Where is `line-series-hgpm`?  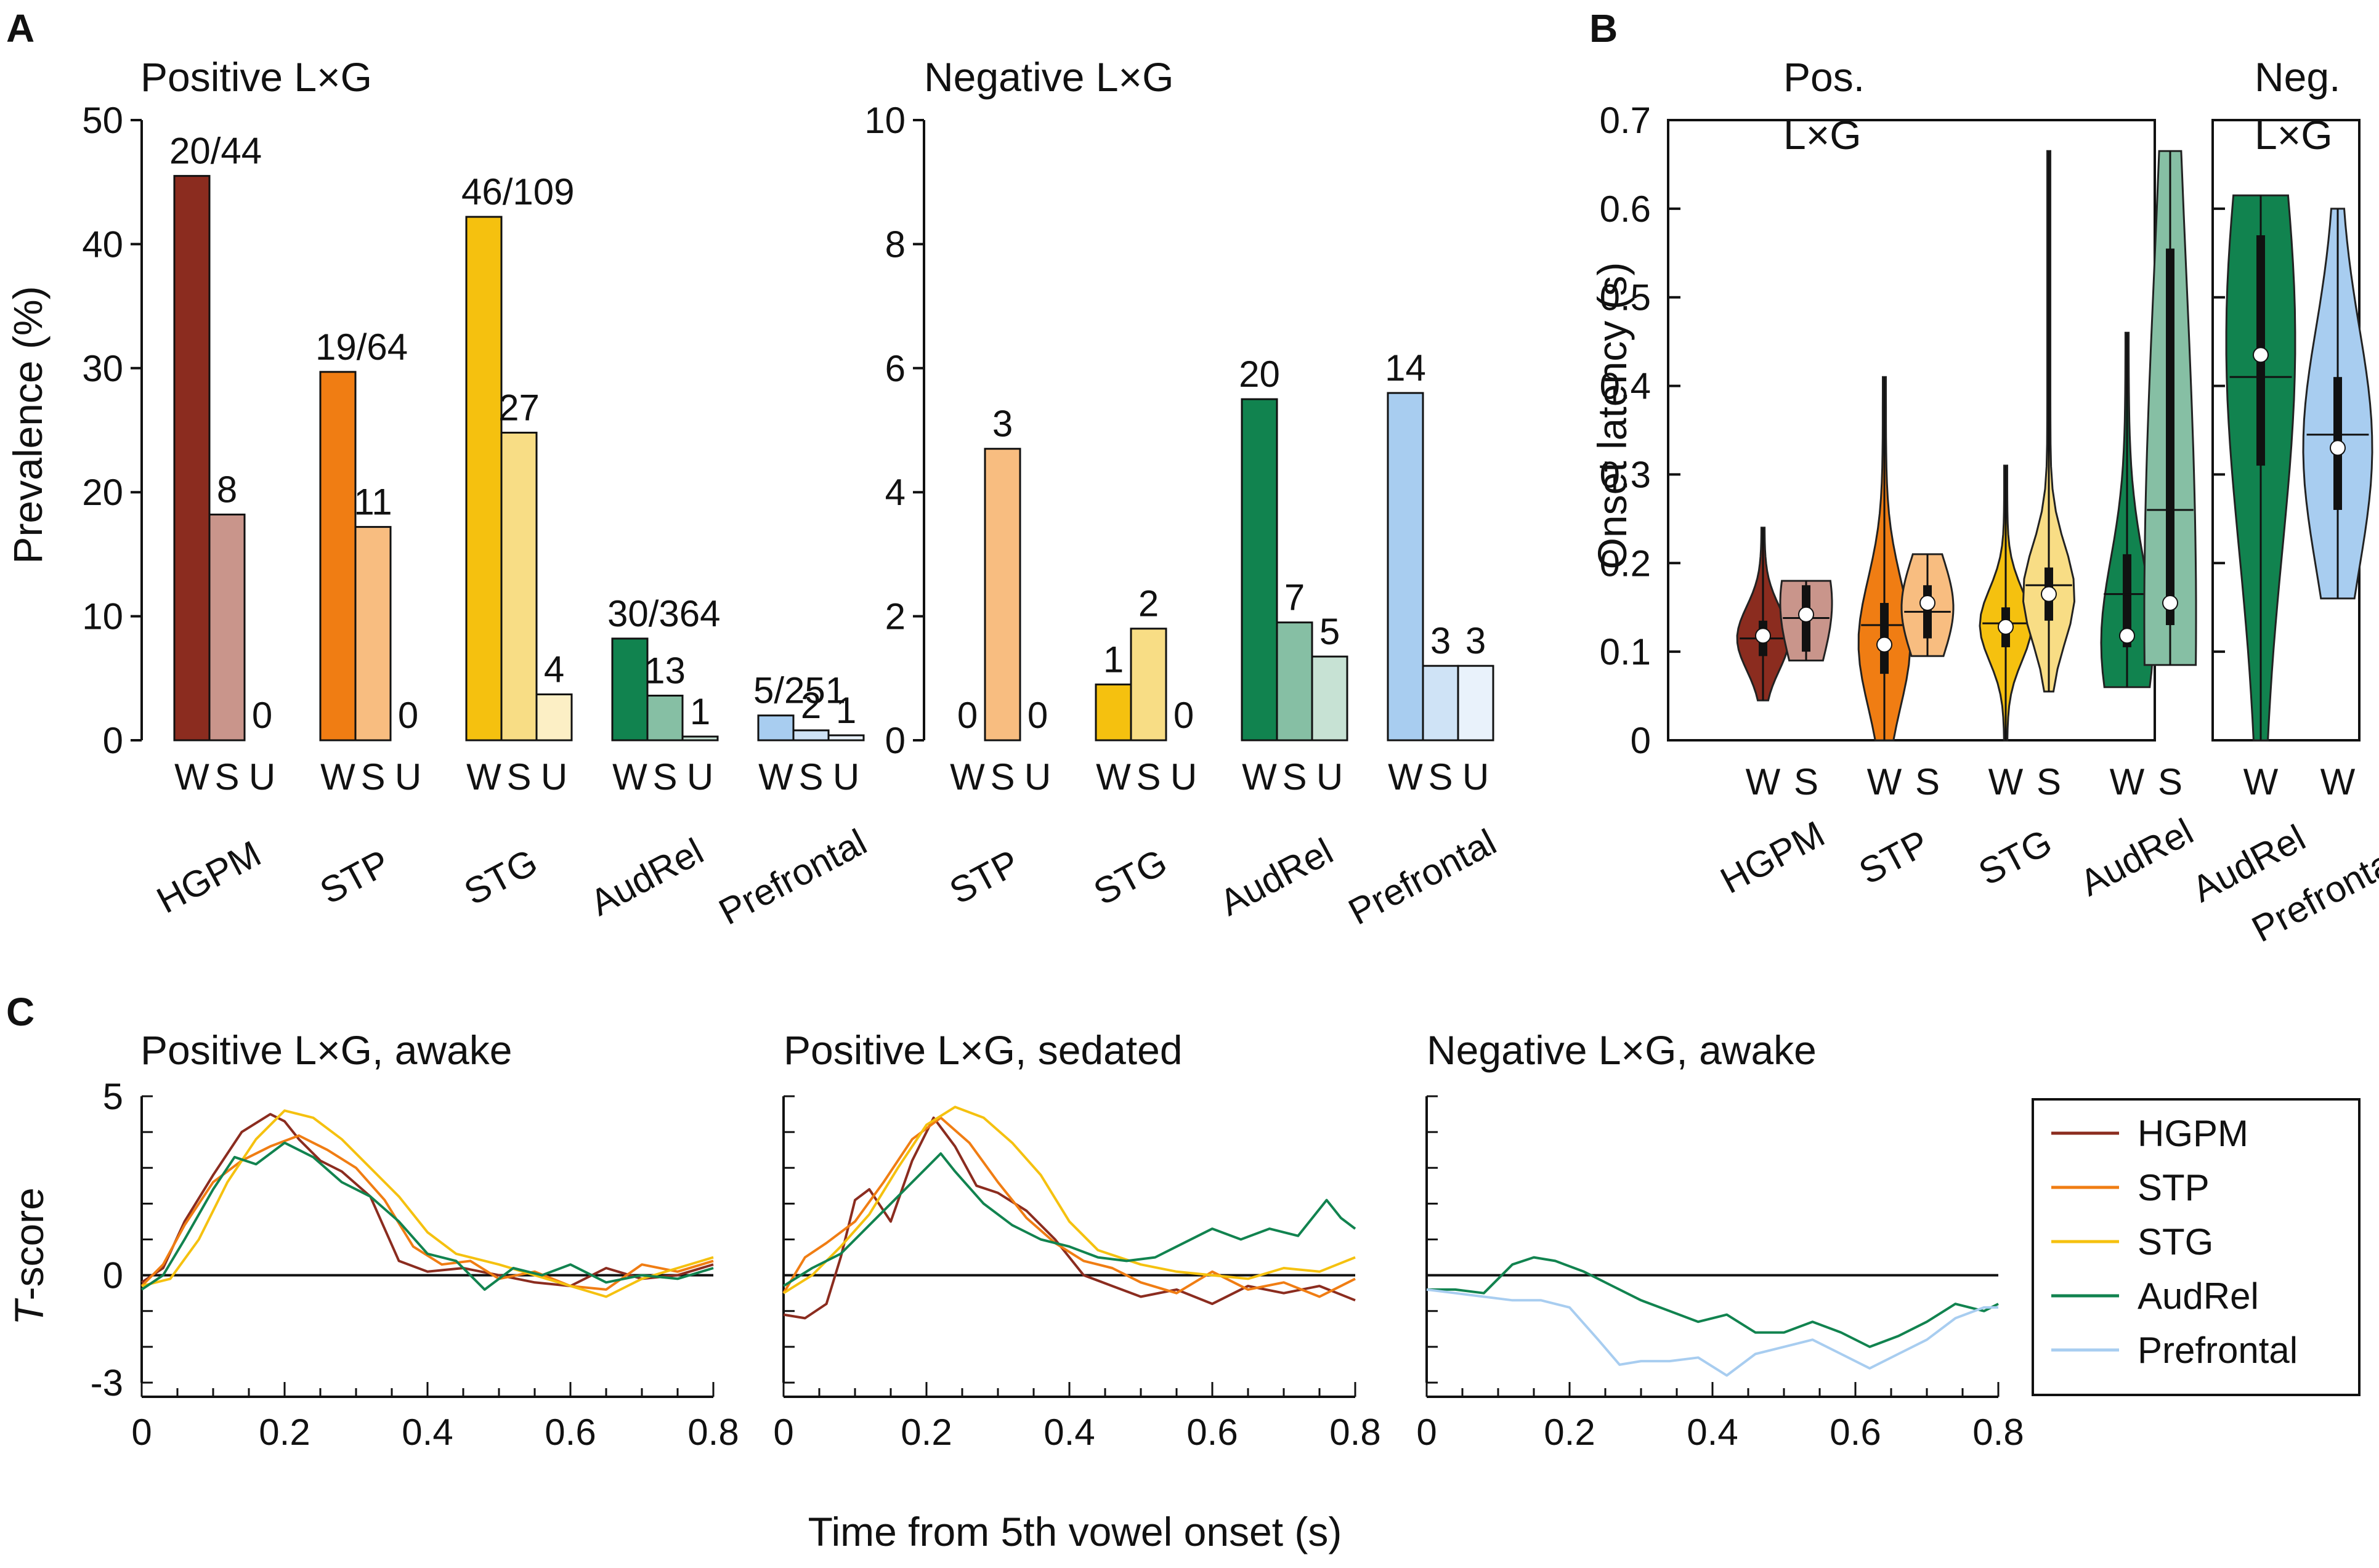 line-series-hgpm is located at coordinates (1069, 1218).